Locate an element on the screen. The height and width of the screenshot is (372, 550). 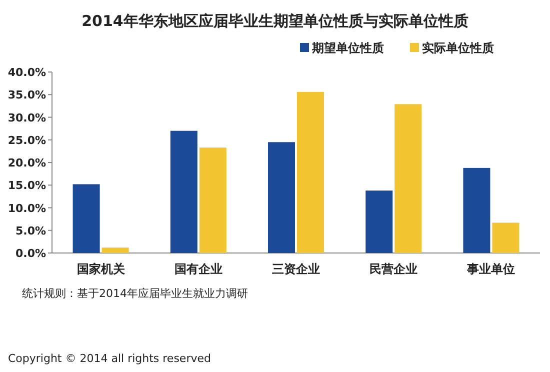
y-tick-label: 15.0% is located at coordinates (27, 185).